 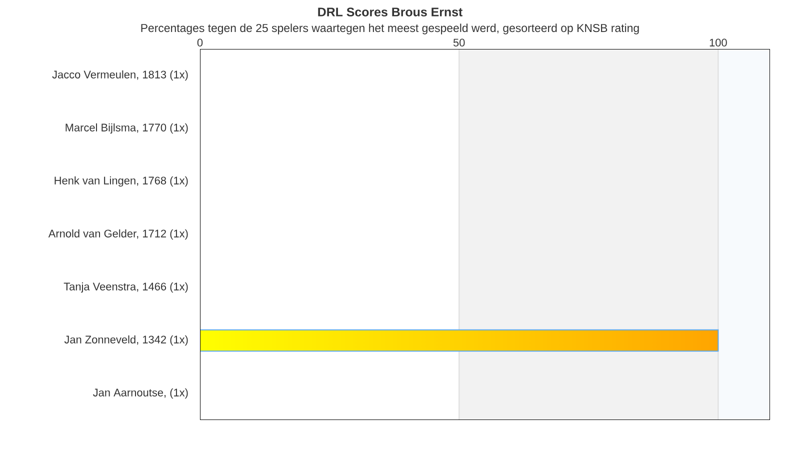 What do you see at coordinates (390, 29) in the screenshot?
I see `chart-subtitle: Percentages tegen de 25 spelers waartegen het meest gespeeld werd, gesorteerd op KNSB rating` at bounding box center [390, 29].